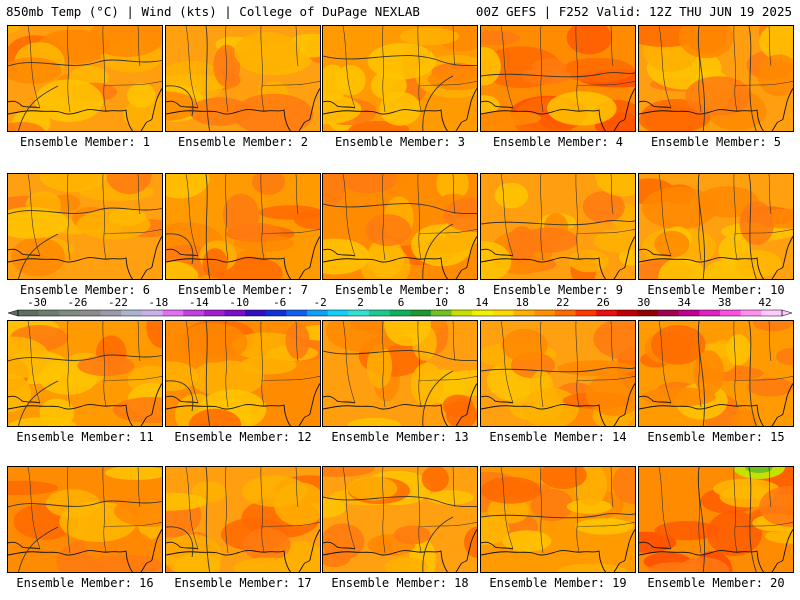 The height and width of the screenshot is (600, 800). What do you see at coordinates (558, 437) in the screenshot?
I see `member-caption: Ensemble Member: 14` at bounding box center [558, 437].